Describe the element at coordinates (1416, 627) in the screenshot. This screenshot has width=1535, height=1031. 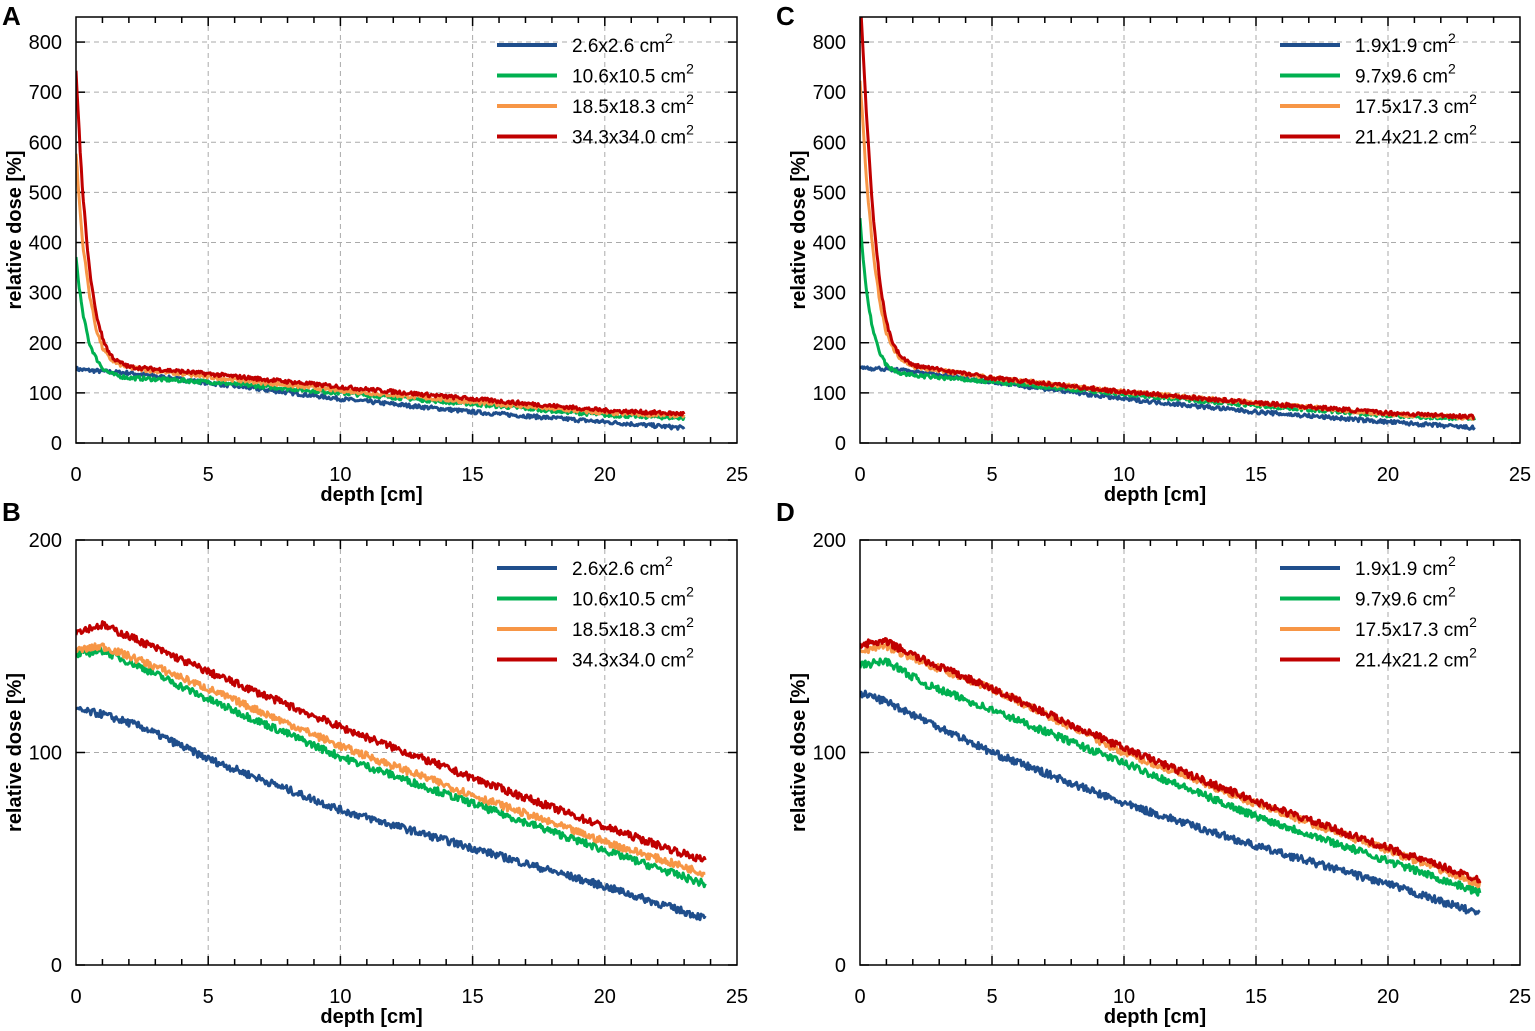
I see `legend-label: 17.5x17.3 cm2` at that location.